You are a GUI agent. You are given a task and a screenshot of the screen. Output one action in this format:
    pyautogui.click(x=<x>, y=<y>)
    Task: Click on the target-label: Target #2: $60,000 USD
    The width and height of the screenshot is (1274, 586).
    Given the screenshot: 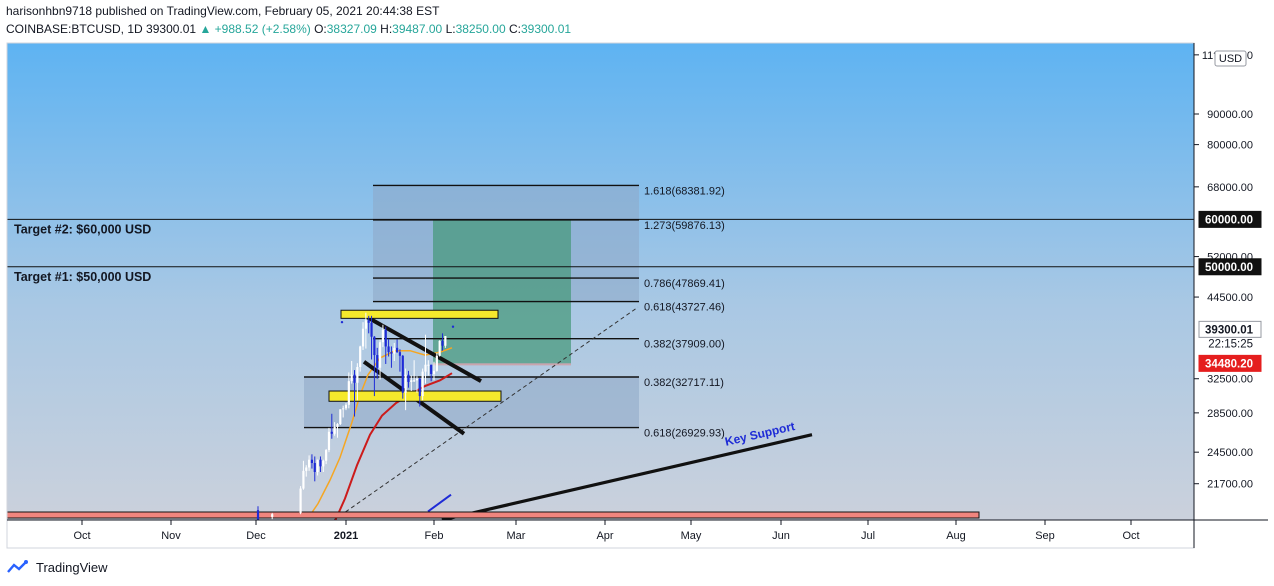 What is the action you would take?
    pyautogui.click(x=82, y=229)
    